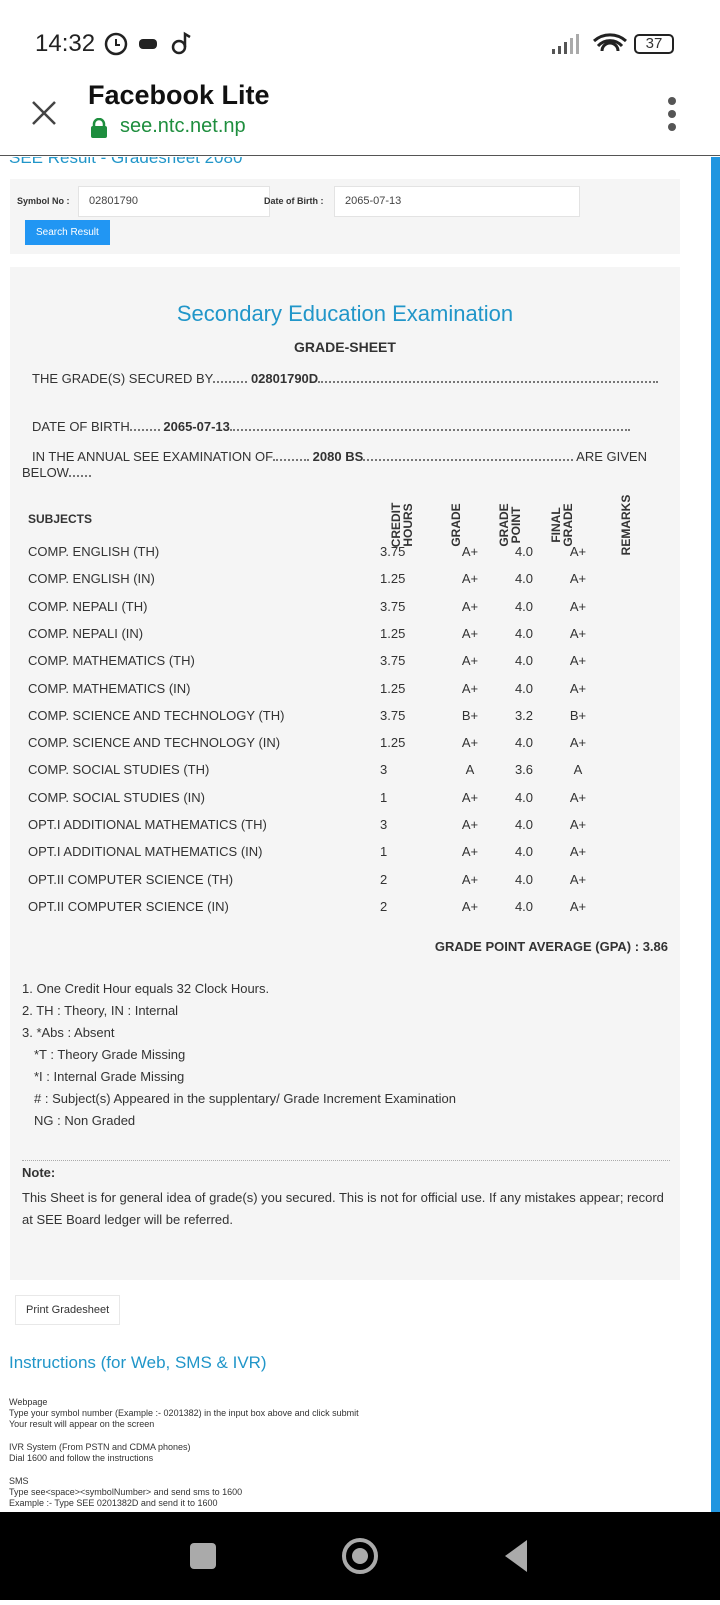 This screenshot has width=720, height=1605. Describe the element at coordinates (111, 661) in the screenshot. I see `subject-cell: COMP. MATHEMATICS (TH)` at that location.